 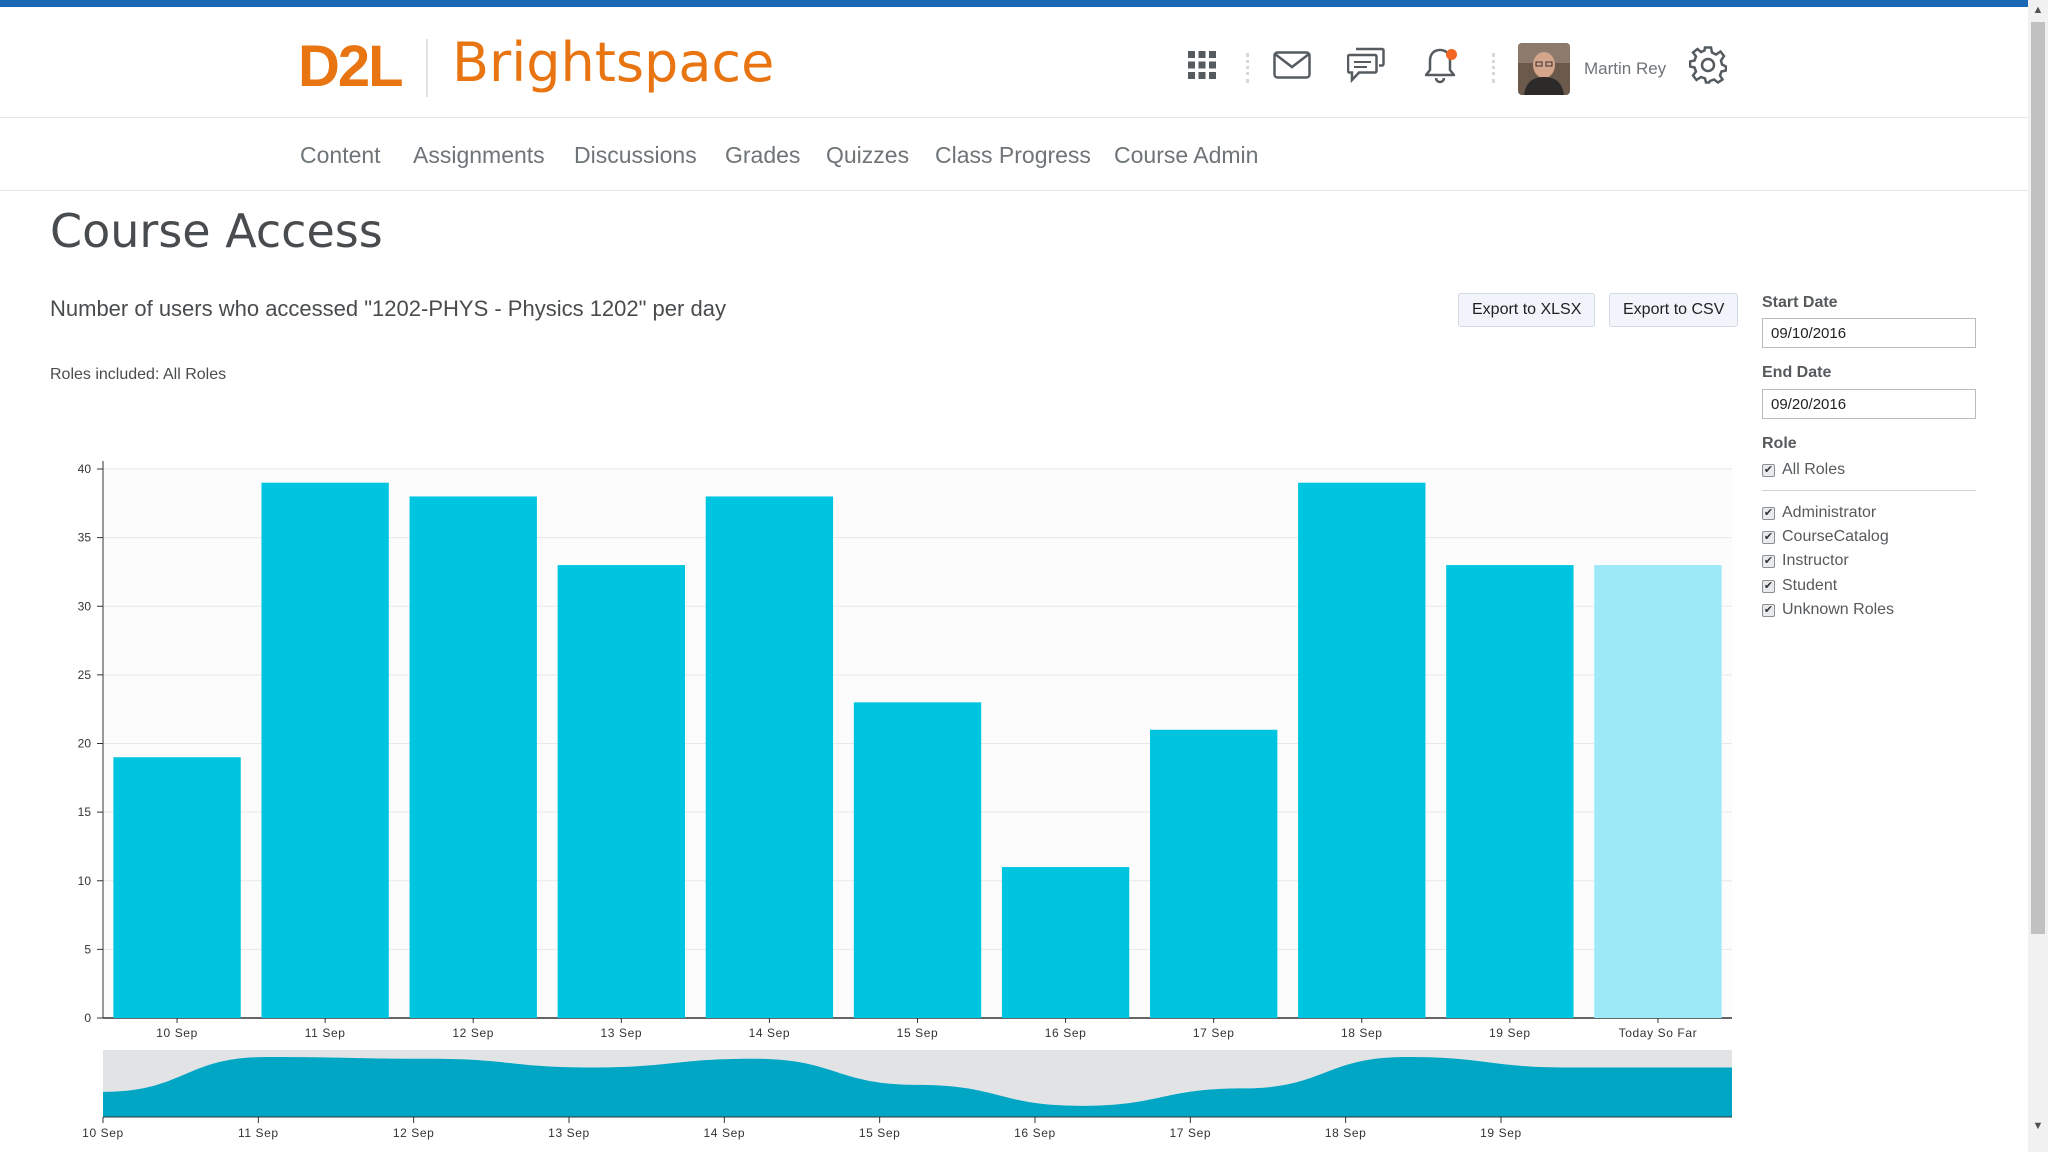 I want to click on role-checkbox-coursecatalog: ✔ CourseCatalog, so click(x=1825, y=537).